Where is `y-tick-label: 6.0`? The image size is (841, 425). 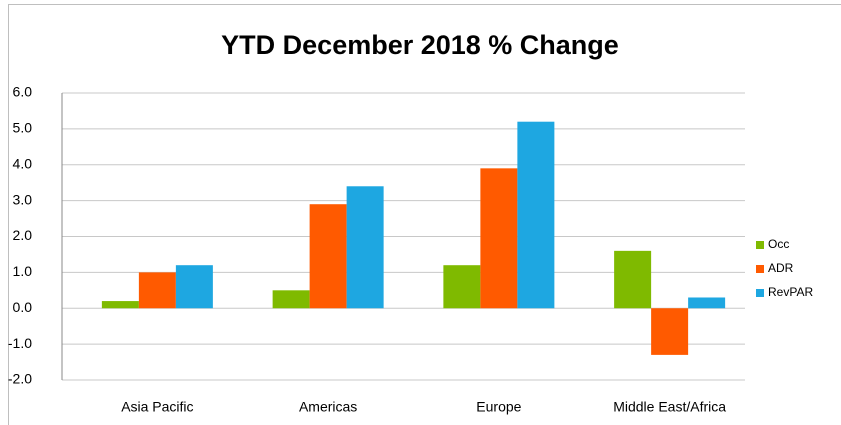
y-tick-label: 6.0 is located at coordinates (23, 92).